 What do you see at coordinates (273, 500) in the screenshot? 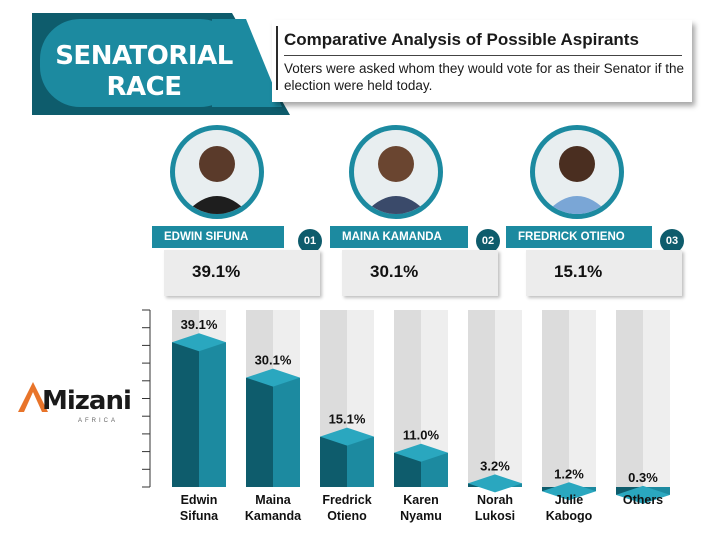
I see `x-axis-tick-label: Maina` at bounding box center [273, 500].